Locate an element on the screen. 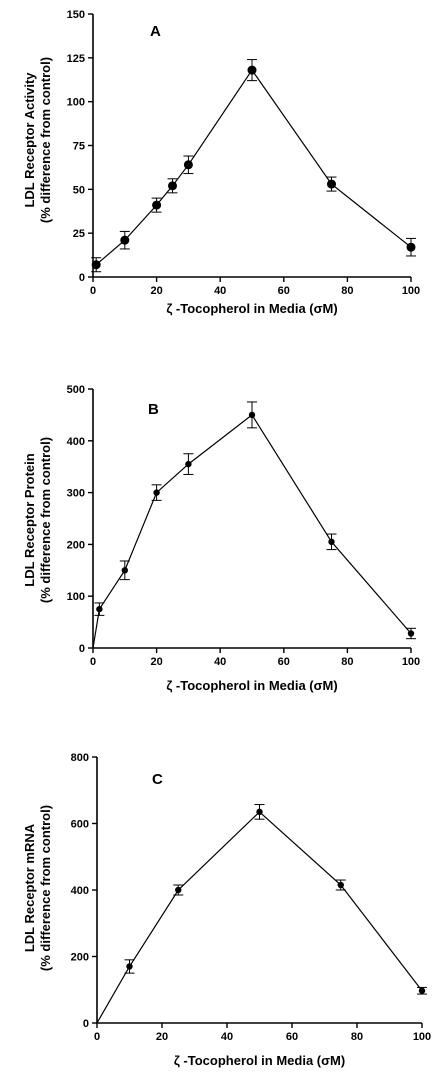 This screenshot has height=1078, width=432. y-tick-label: 800 is located at coordinates (80, 758).